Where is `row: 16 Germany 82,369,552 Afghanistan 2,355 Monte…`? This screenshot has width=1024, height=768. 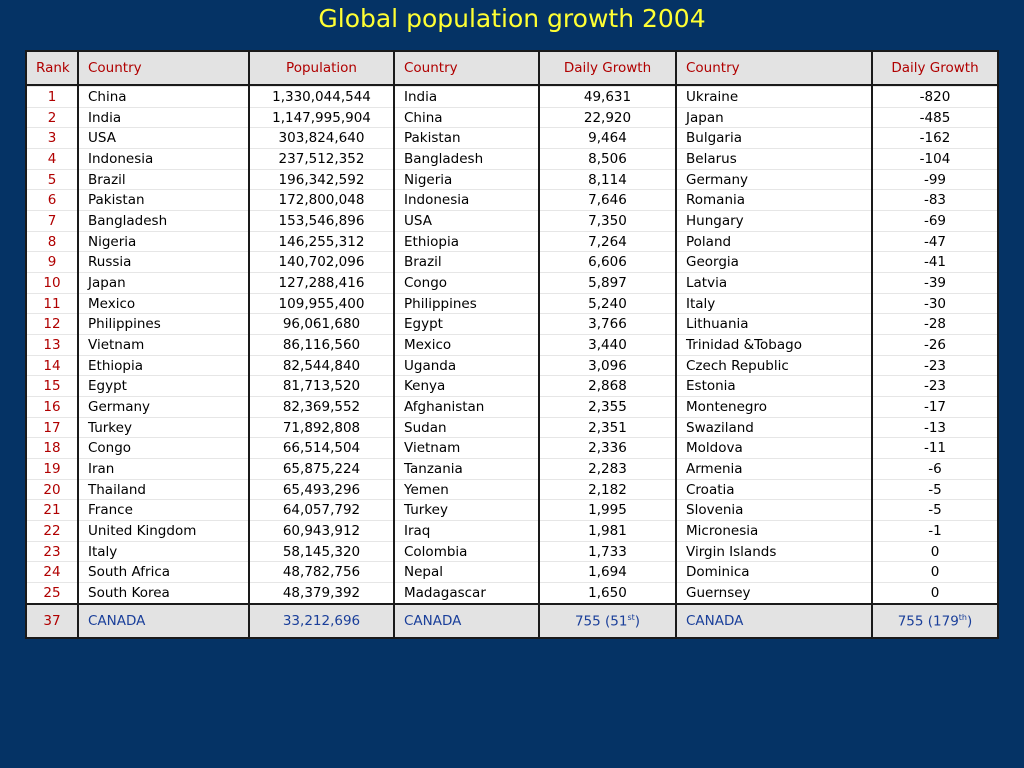 row: 16 Germany 82,369,552 Afghanistan 2,355 Monte… is located at coordinates (512, 407).